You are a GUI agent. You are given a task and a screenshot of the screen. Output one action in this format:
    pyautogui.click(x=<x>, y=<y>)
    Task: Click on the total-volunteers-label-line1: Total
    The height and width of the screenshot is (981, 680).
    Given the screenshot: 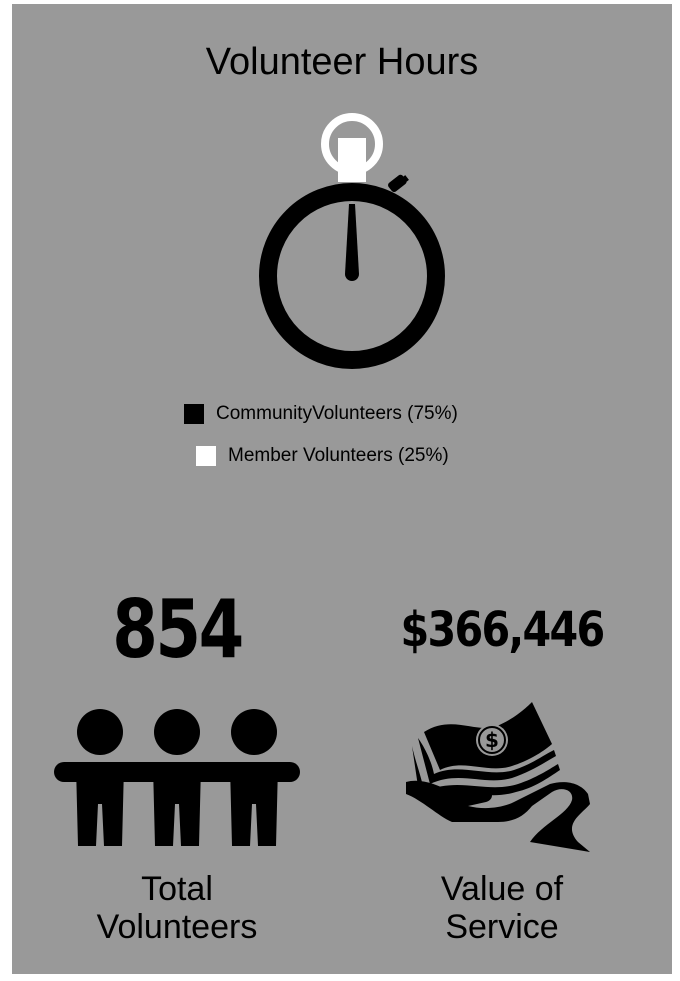 What is the action you would take?
    pyautogui.click(x=177, y=889)
    